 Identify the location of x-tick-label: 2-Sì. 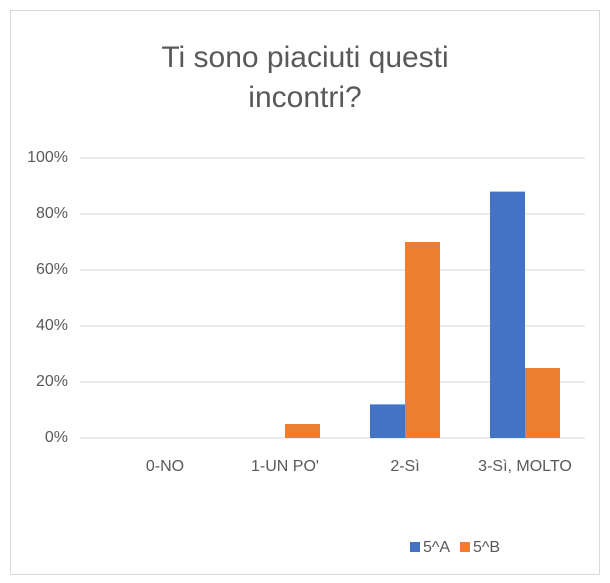
(405, 466).